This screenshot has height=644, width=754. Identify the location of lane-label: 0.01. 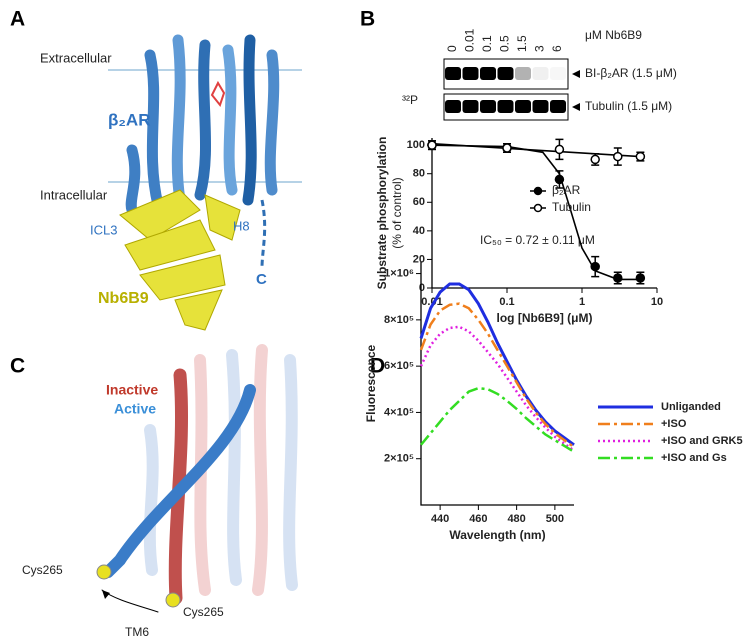
(470, 40).